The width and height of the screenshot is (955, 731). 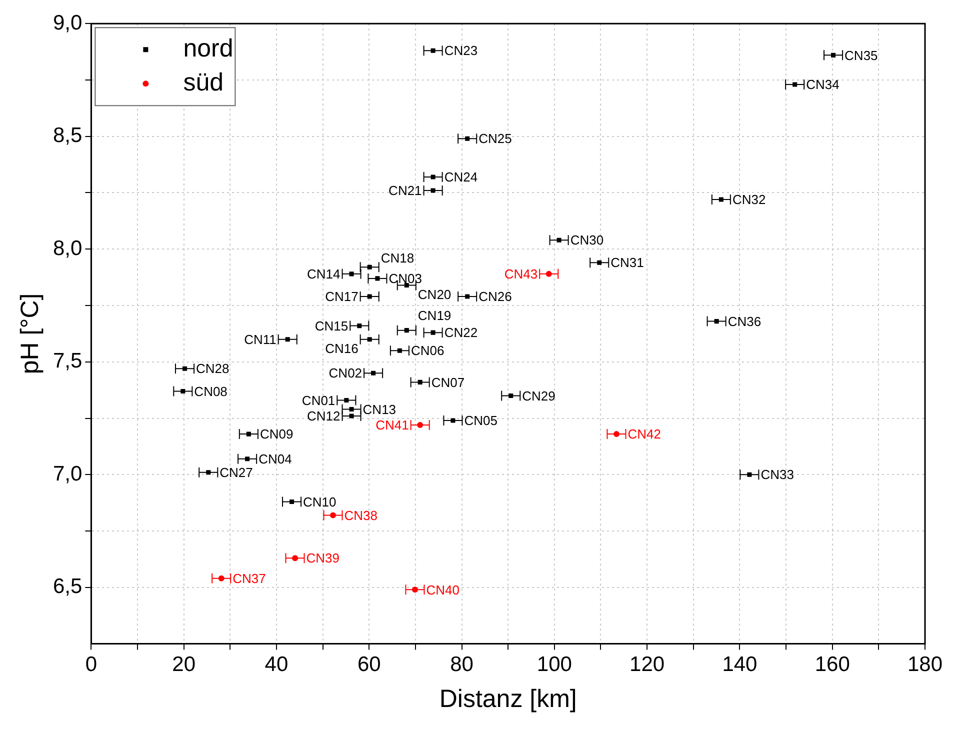 I want to click on annotation: CN12, so click(x=323, y=416).